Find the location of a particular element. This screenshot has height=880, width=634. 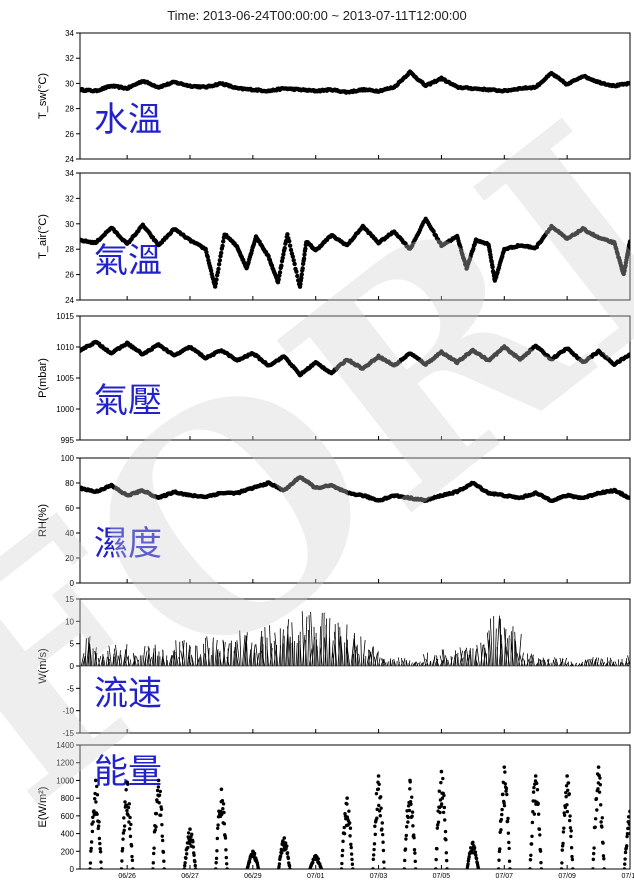

panel-2: 24 26 28 30 32 34 T_air(°C) 氣溫 is located at coordinates (334, 237).